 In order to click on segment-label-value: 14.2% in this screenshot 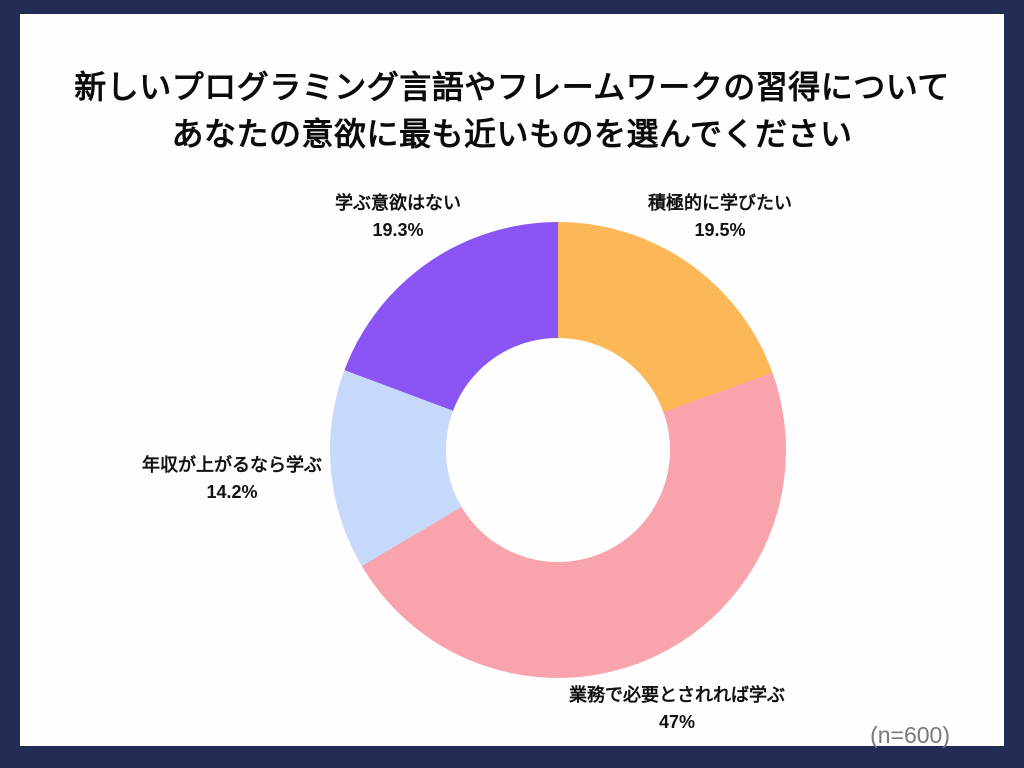, I will do `click(232, 492)`.